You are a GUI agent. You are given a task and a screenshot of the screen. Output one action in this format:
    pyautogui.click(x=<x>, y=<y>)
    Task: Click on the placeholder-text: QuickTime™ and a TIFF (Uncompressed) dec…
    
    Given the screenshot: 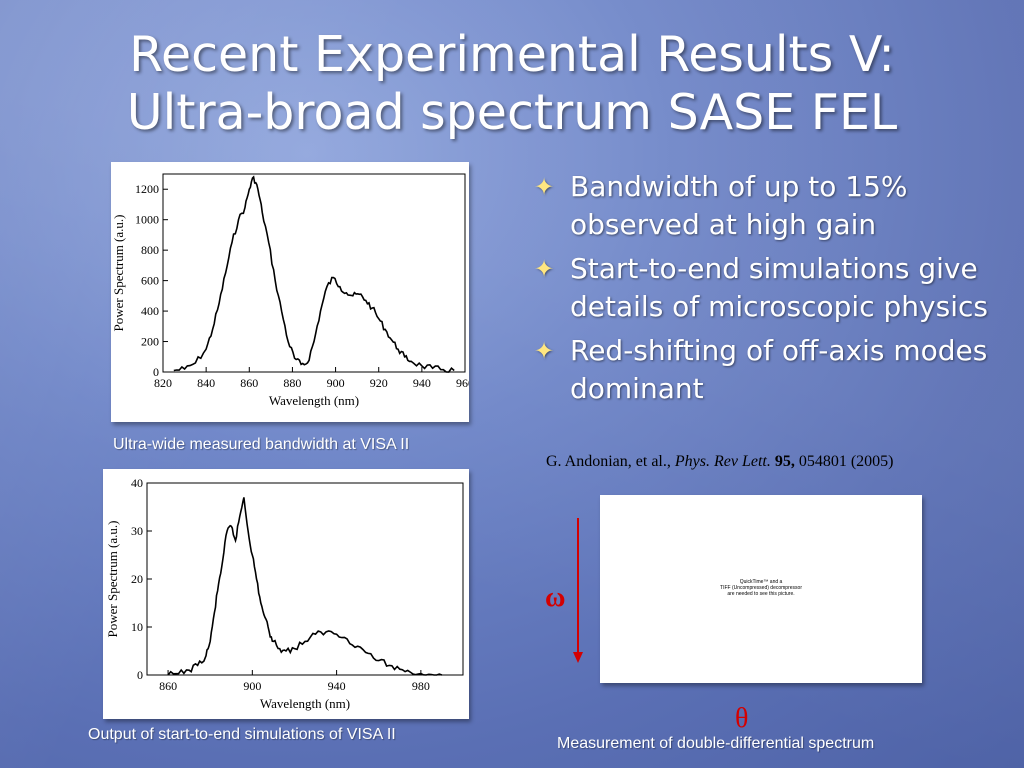 What is the action you would take?
    pyautogui.click(x=761, y=588)
    